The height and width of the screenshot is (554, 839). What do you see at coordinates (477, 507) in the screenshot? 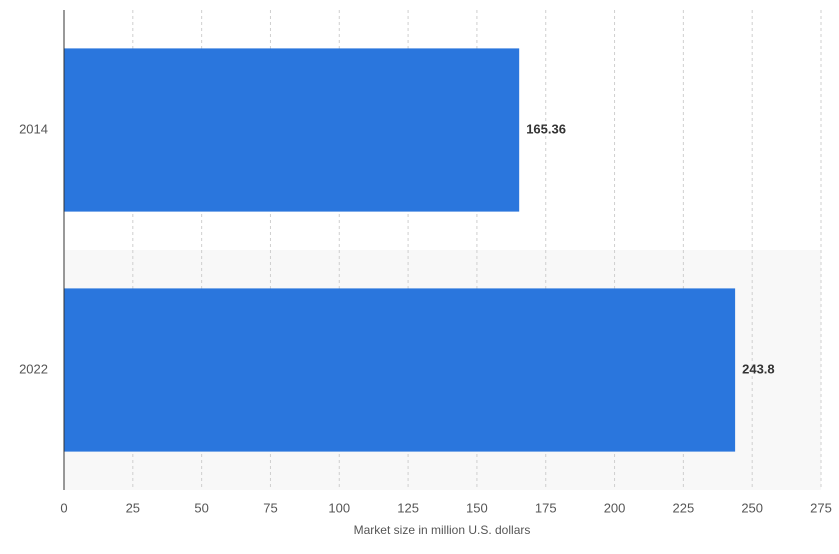
I see `x-tick-label: 150` at bounding box center [477, 507].